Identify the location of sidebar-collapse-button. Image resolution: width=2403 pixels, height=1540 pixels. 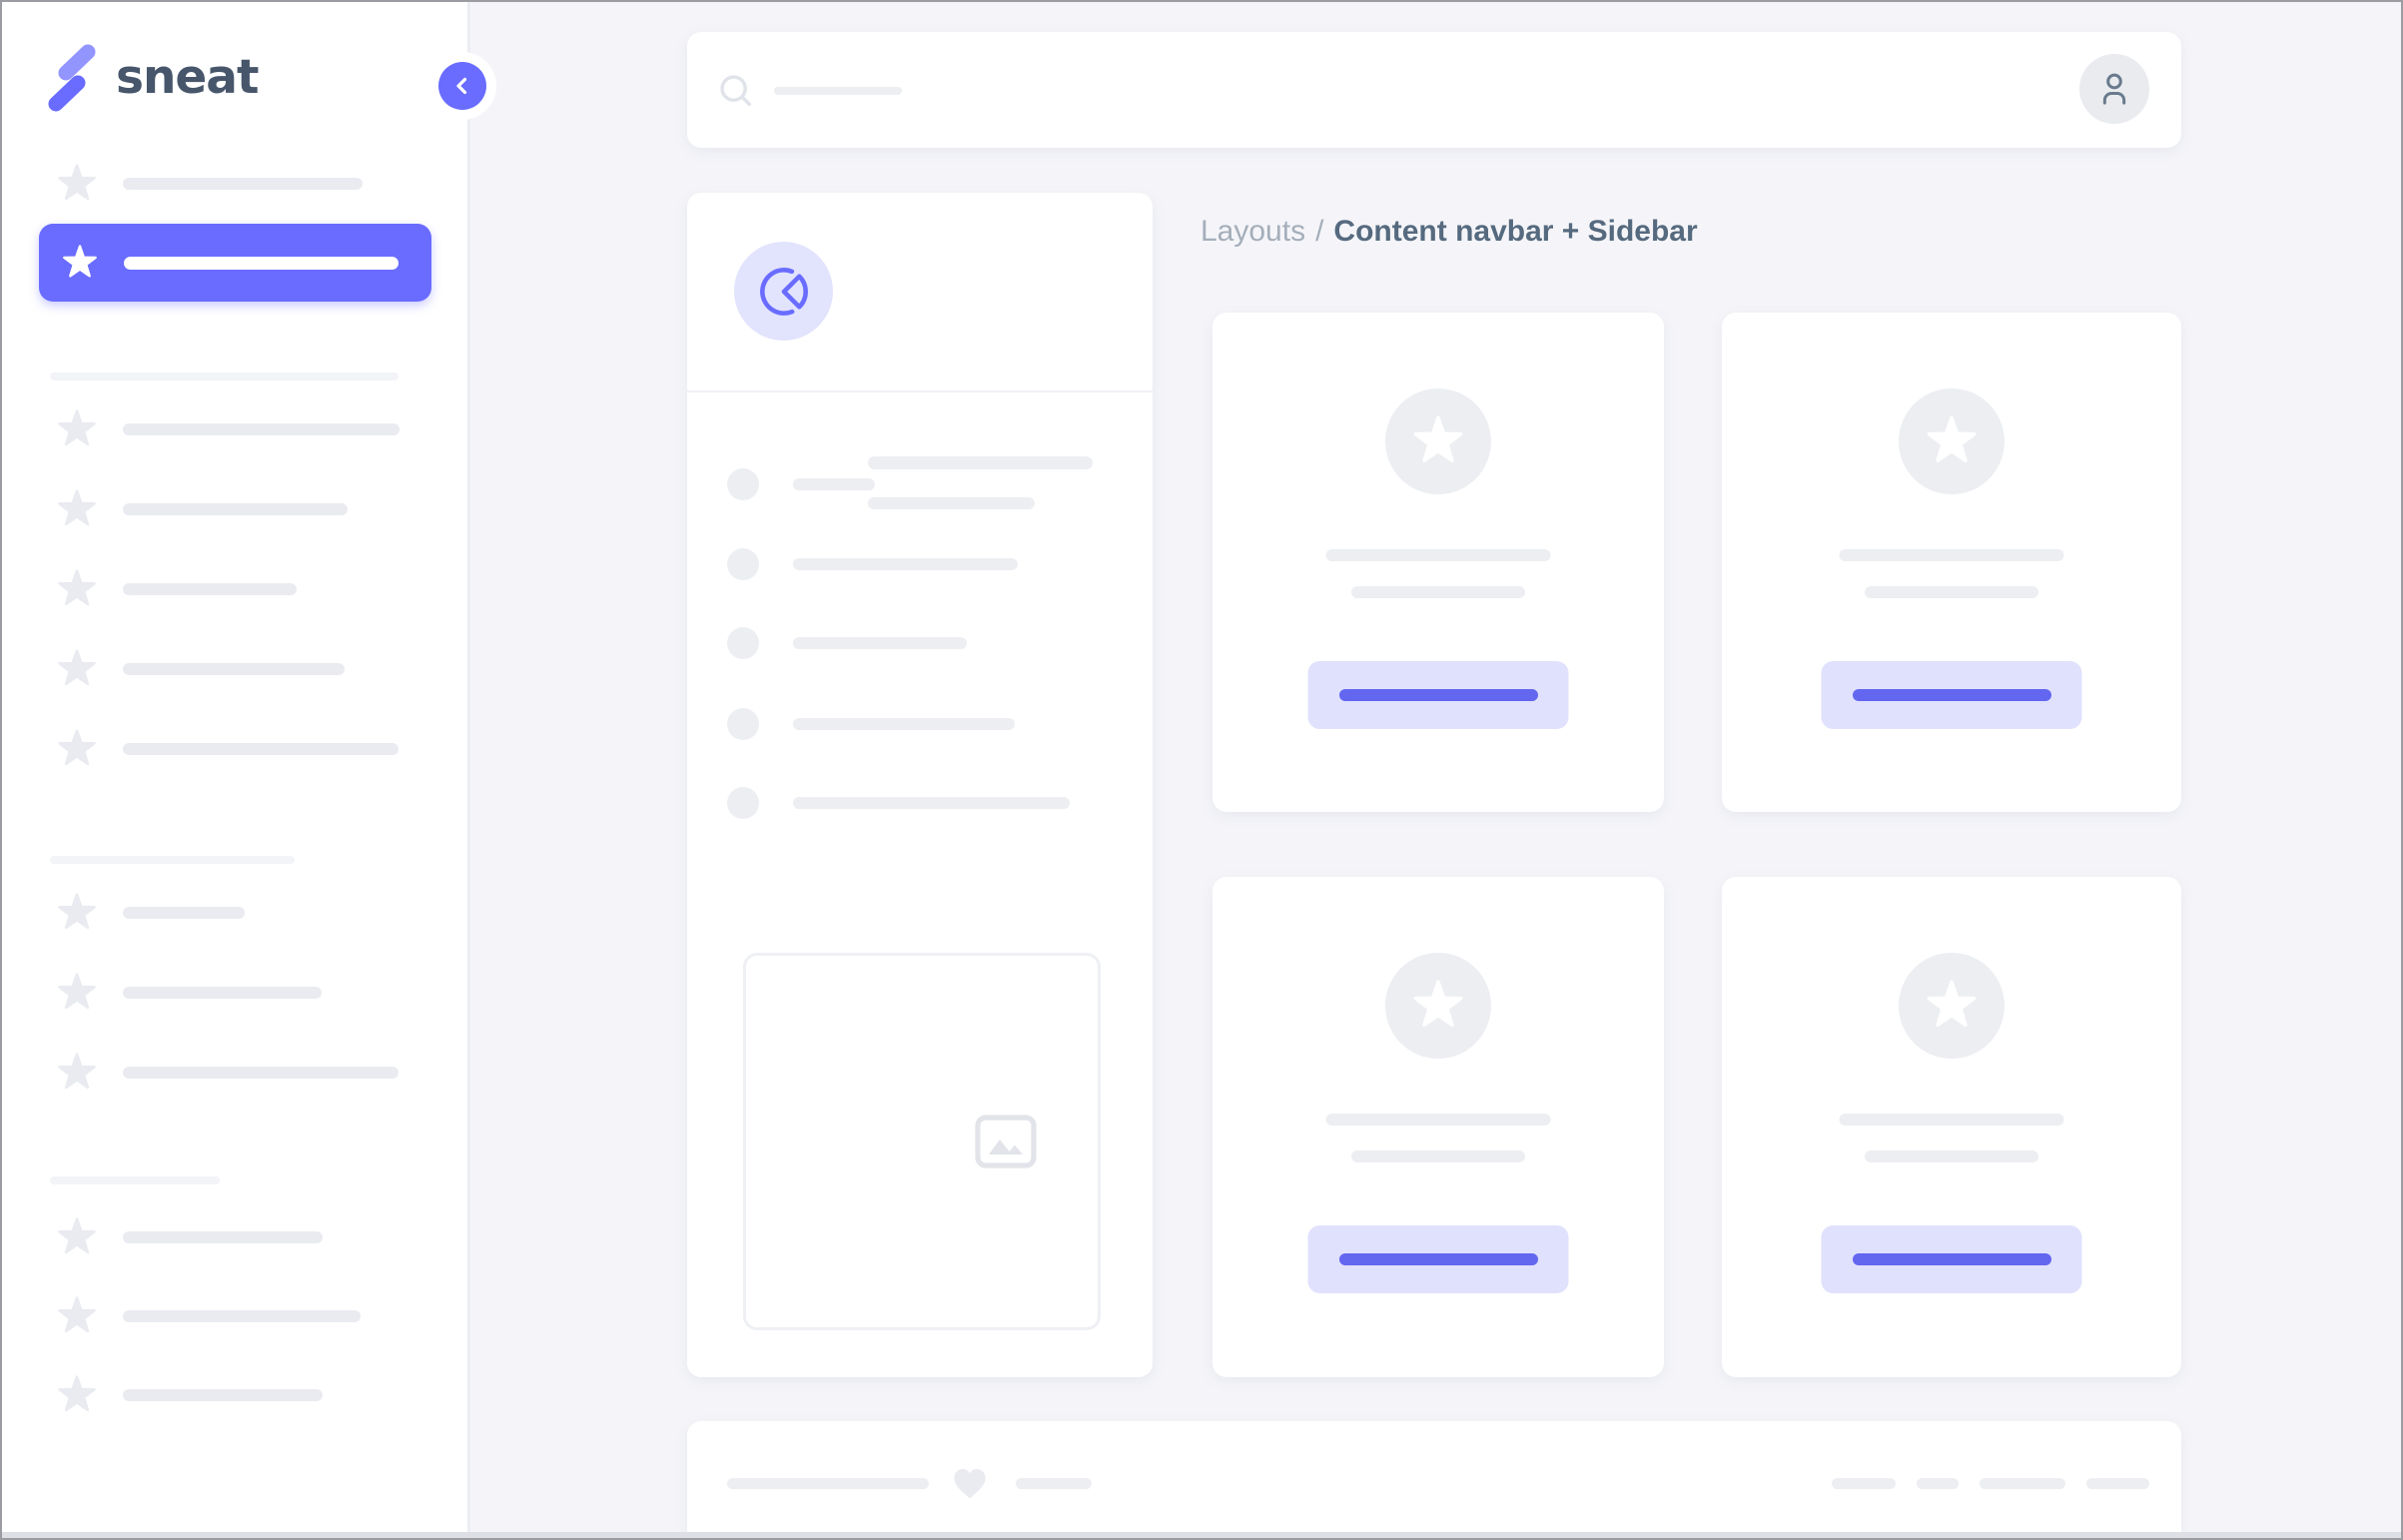
(462, 86).